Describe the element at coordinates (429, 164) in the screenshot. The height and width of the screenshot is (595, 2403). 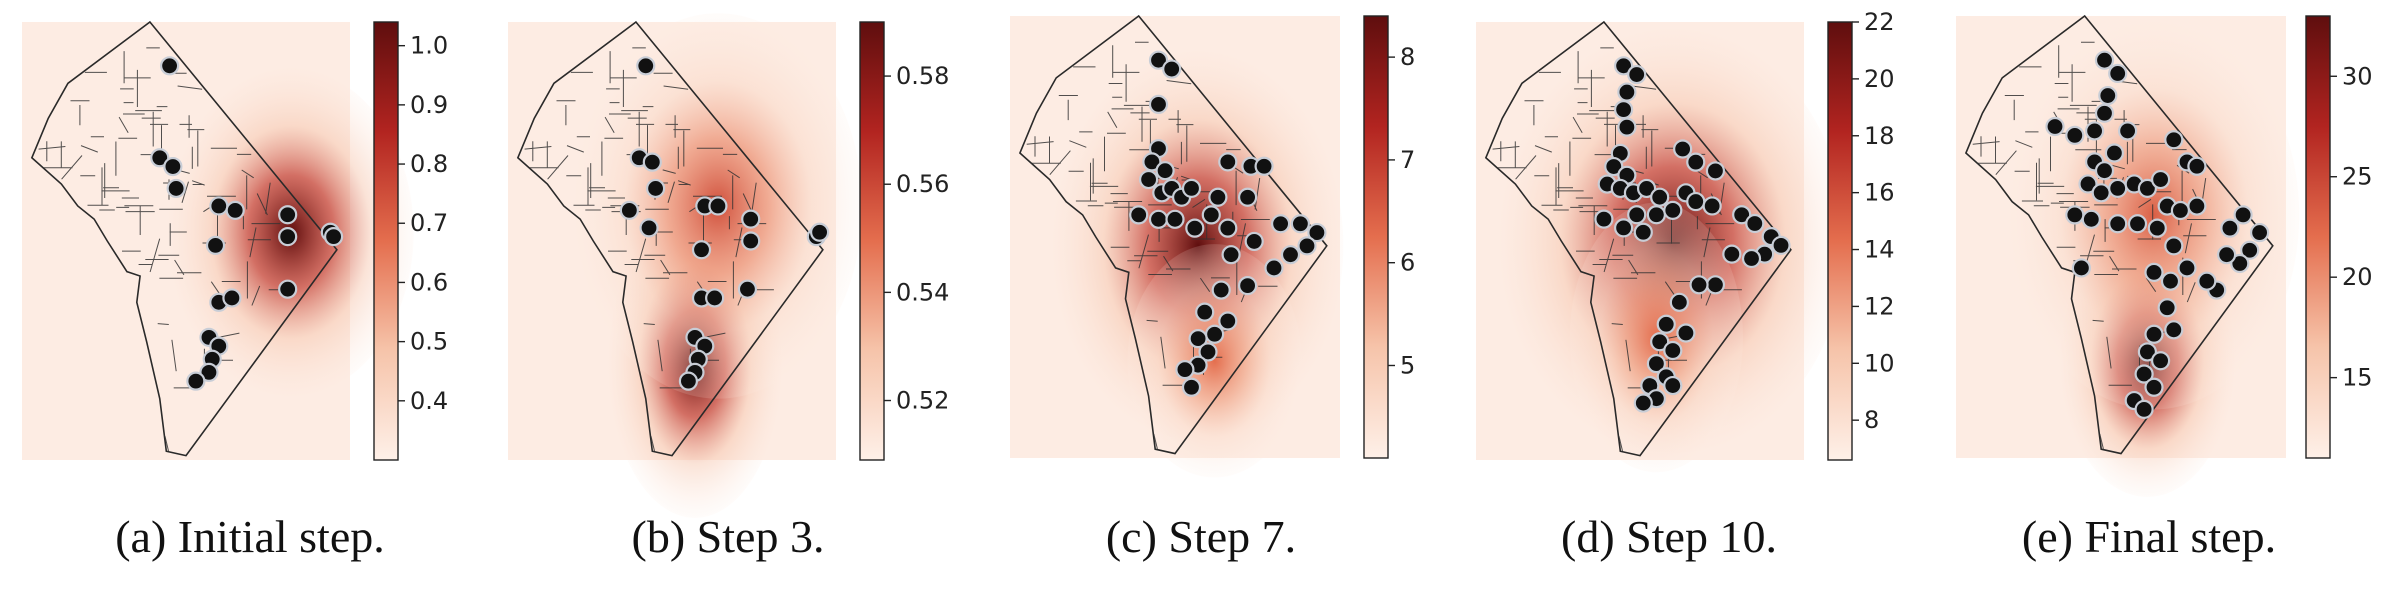
I see `colorbar-tick-label: 0.8` at that location.